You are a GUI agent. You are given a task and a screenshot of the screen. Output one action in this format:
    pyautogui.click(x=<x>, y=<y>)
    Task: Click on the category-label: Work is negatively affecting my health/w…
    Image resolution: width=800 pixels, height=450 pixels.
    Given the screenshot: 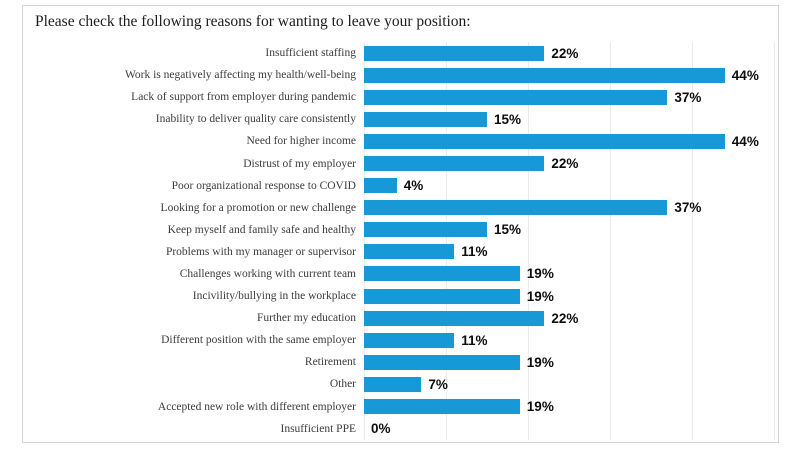 What is the action you would take?
    pyautogui.click(x=240, y=75)
    